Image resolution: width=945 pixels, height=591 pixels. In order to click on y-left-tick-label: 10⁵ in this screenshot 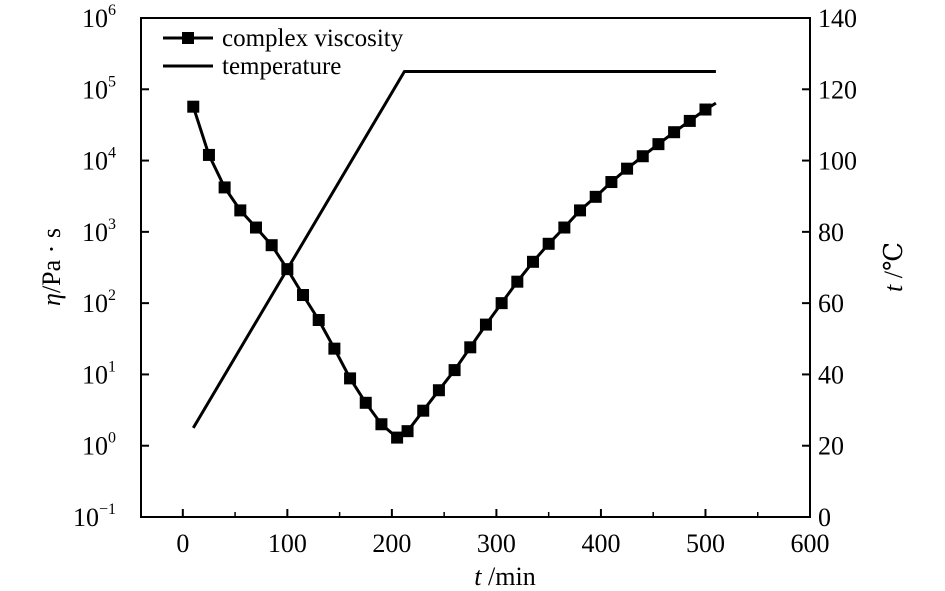, I will do `click(99, 88)`.